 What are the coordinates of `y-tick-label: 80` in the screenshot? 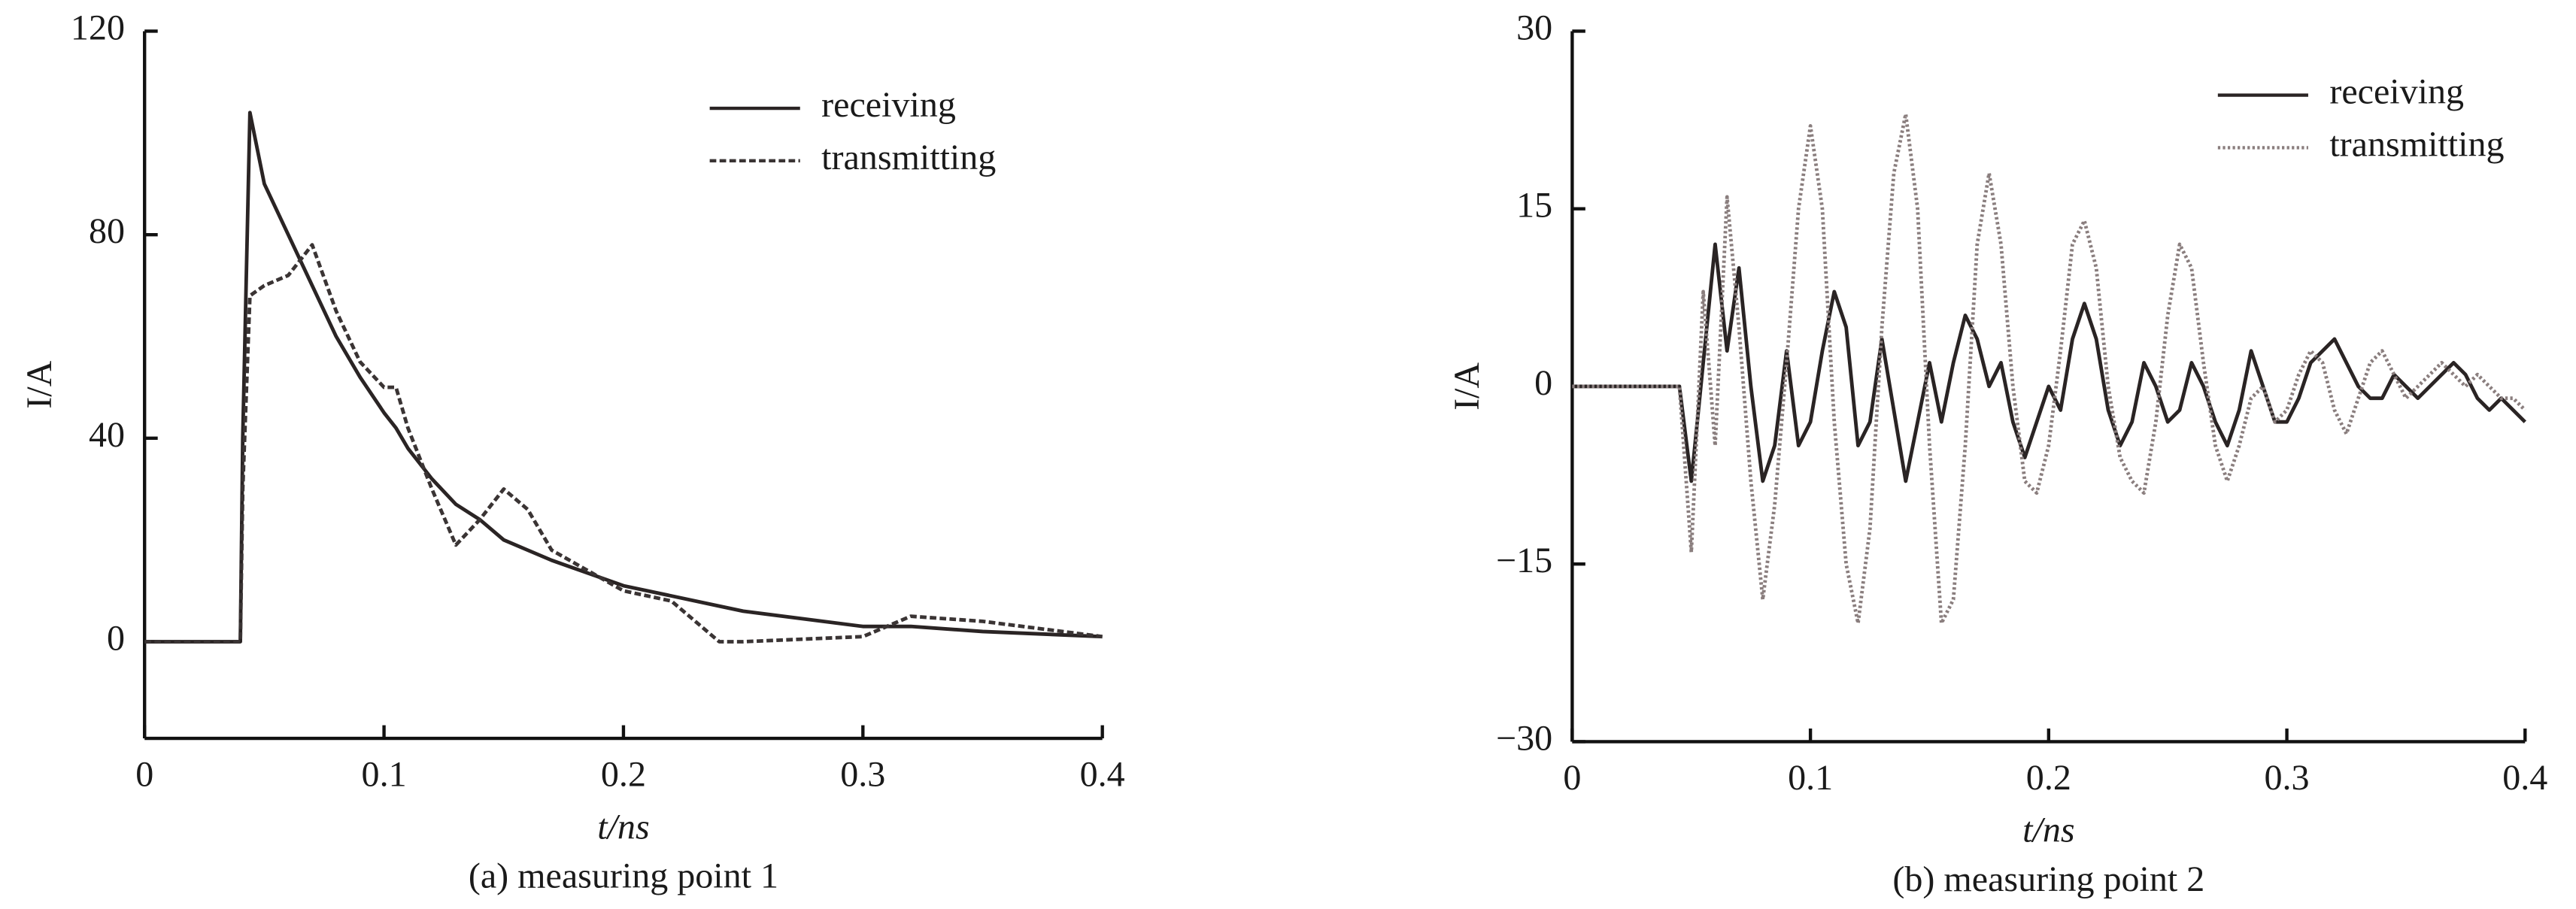 It's located at (107, 231).